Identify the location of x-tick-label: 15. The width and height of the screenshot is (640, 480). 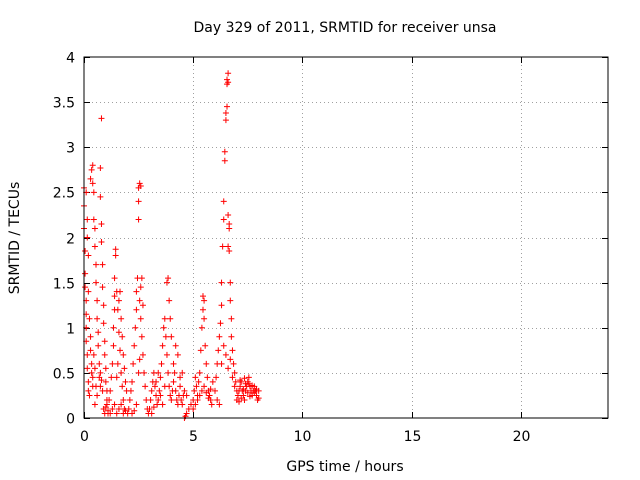
(413, 437).